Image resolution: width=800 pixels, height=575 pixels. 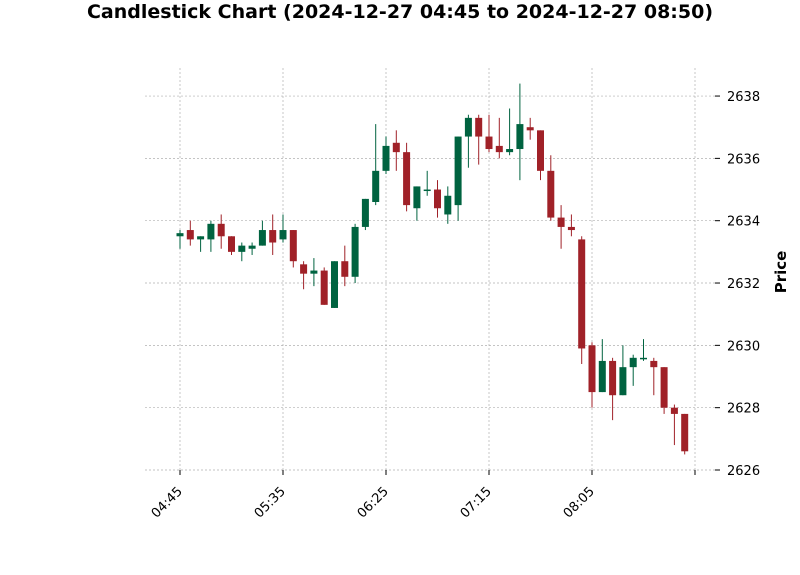 What do you see at coordinates (743, 346) in the screenshot?
I see `y-tick-label: 2630` at bounding box center [743, 346].